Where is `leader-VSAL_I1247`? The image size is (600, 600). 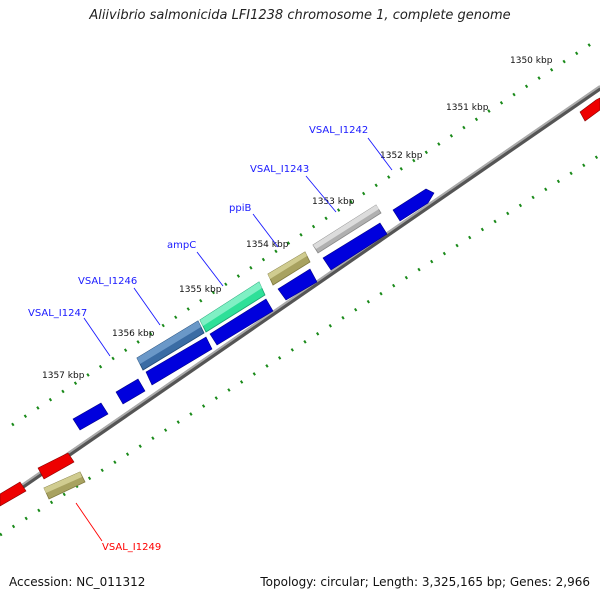
leader-VSAL_I1247 is located at coordinates (97, 337).